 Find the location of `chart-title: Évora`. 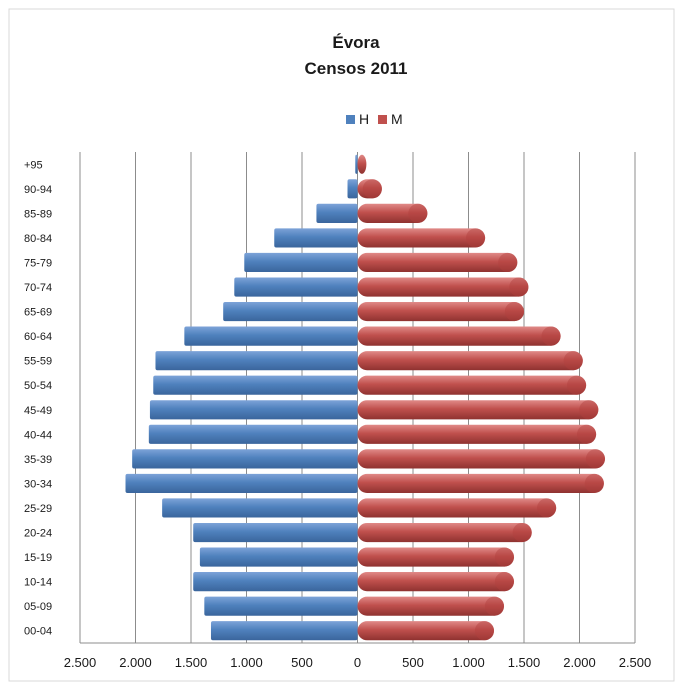

chart-title: Évora is located at coordinates (356, 42).